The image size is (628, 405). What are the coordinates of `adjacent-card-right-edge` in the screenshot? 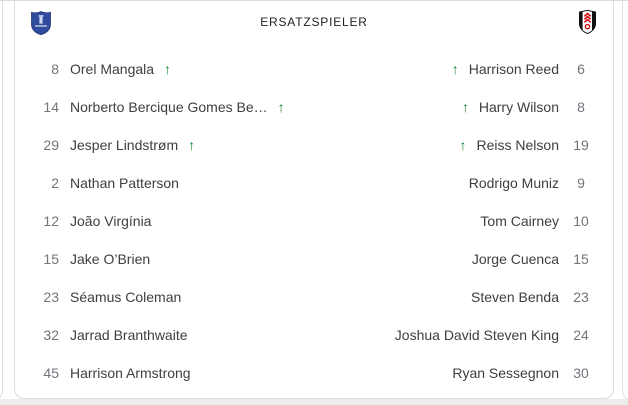 It's located at (625, 200).